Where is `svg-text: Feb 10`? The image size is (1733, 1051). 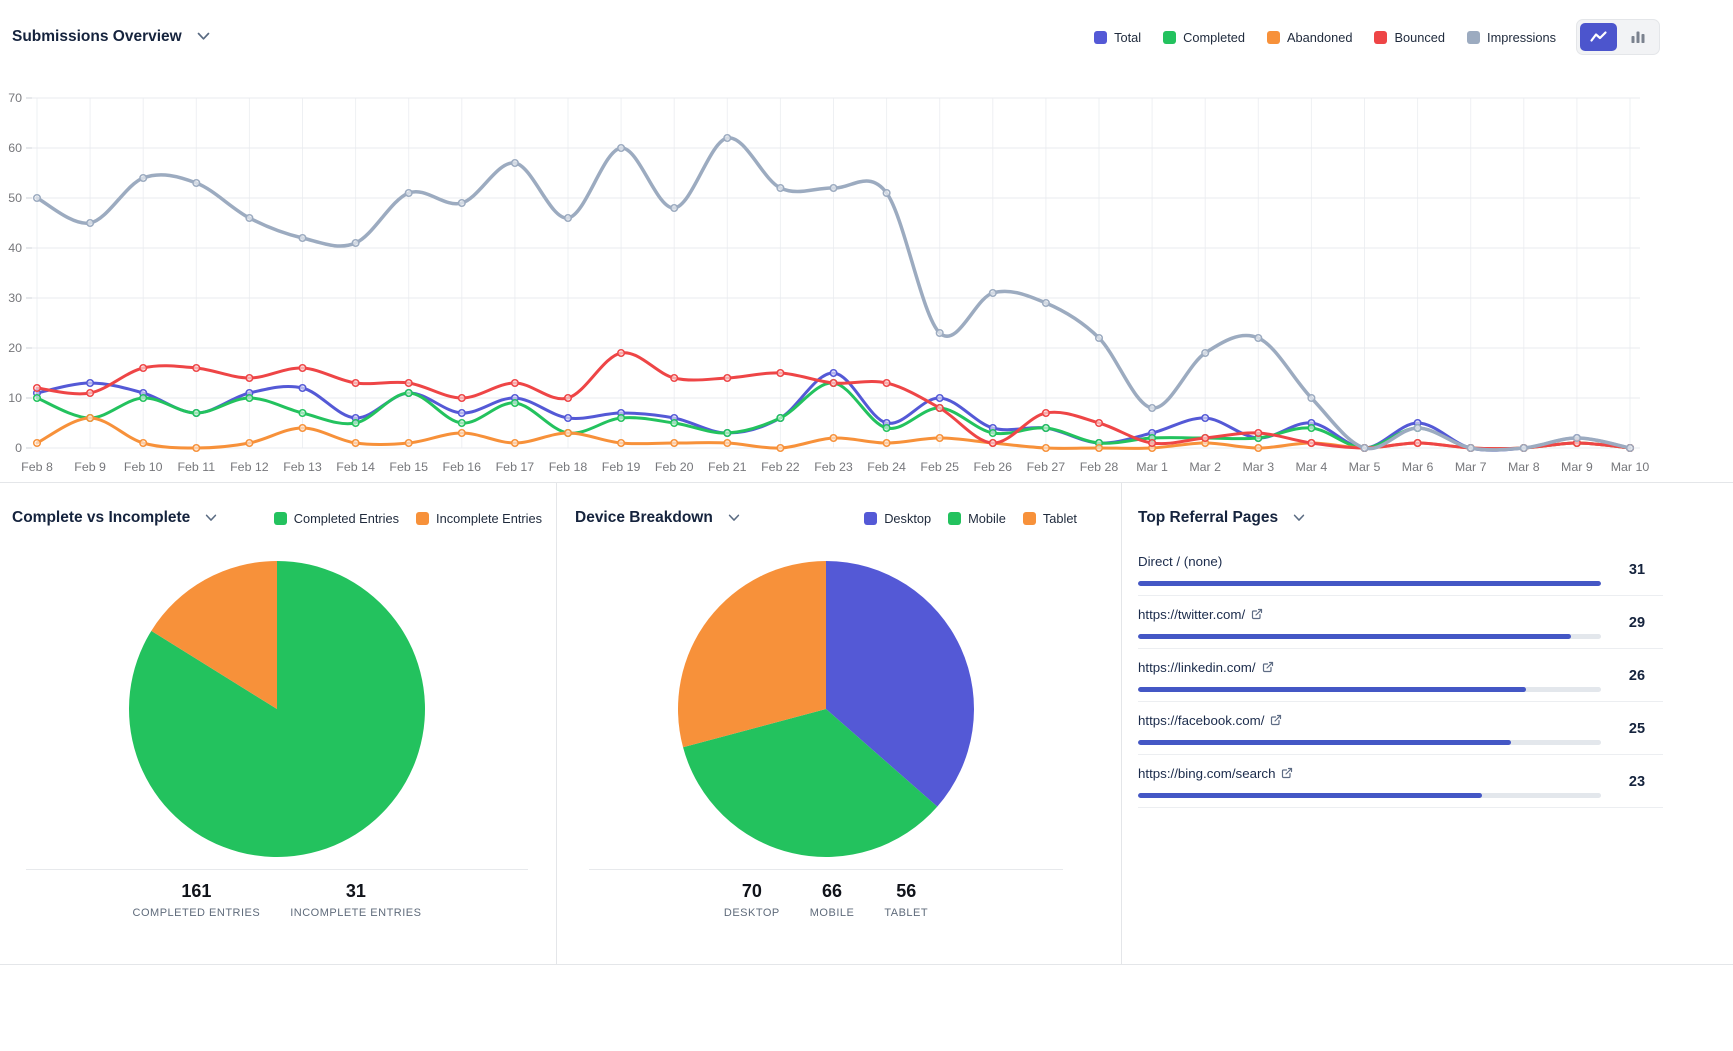
svg-text: Feb 10 is located at coordinates (143, 467).